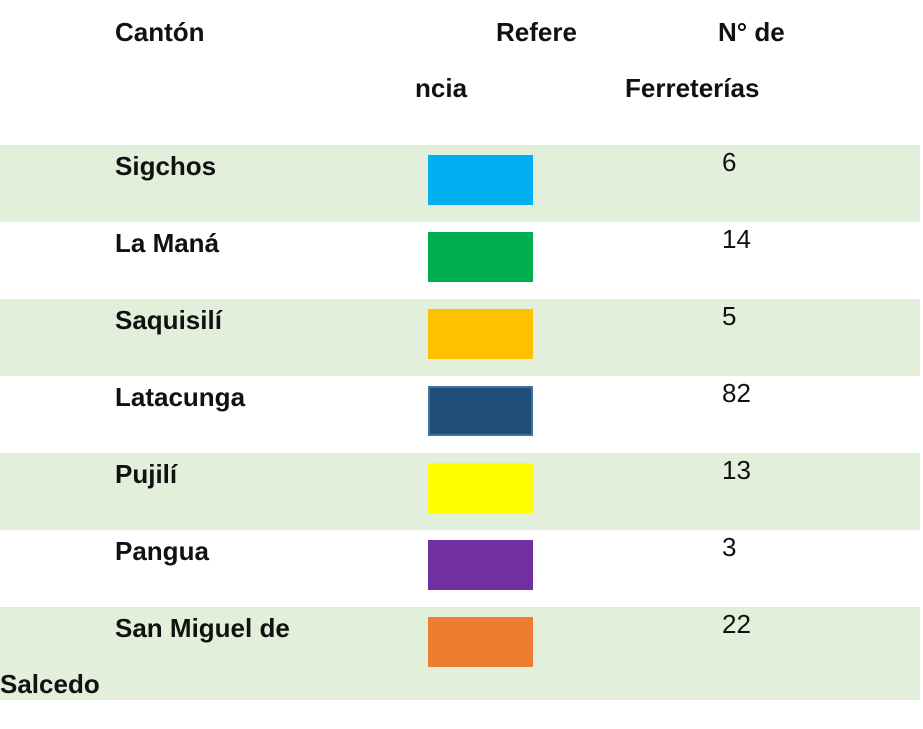  Describe the element at coordinates (536, 32) in the screenshot. I see `header-cell: Refere` at that location.